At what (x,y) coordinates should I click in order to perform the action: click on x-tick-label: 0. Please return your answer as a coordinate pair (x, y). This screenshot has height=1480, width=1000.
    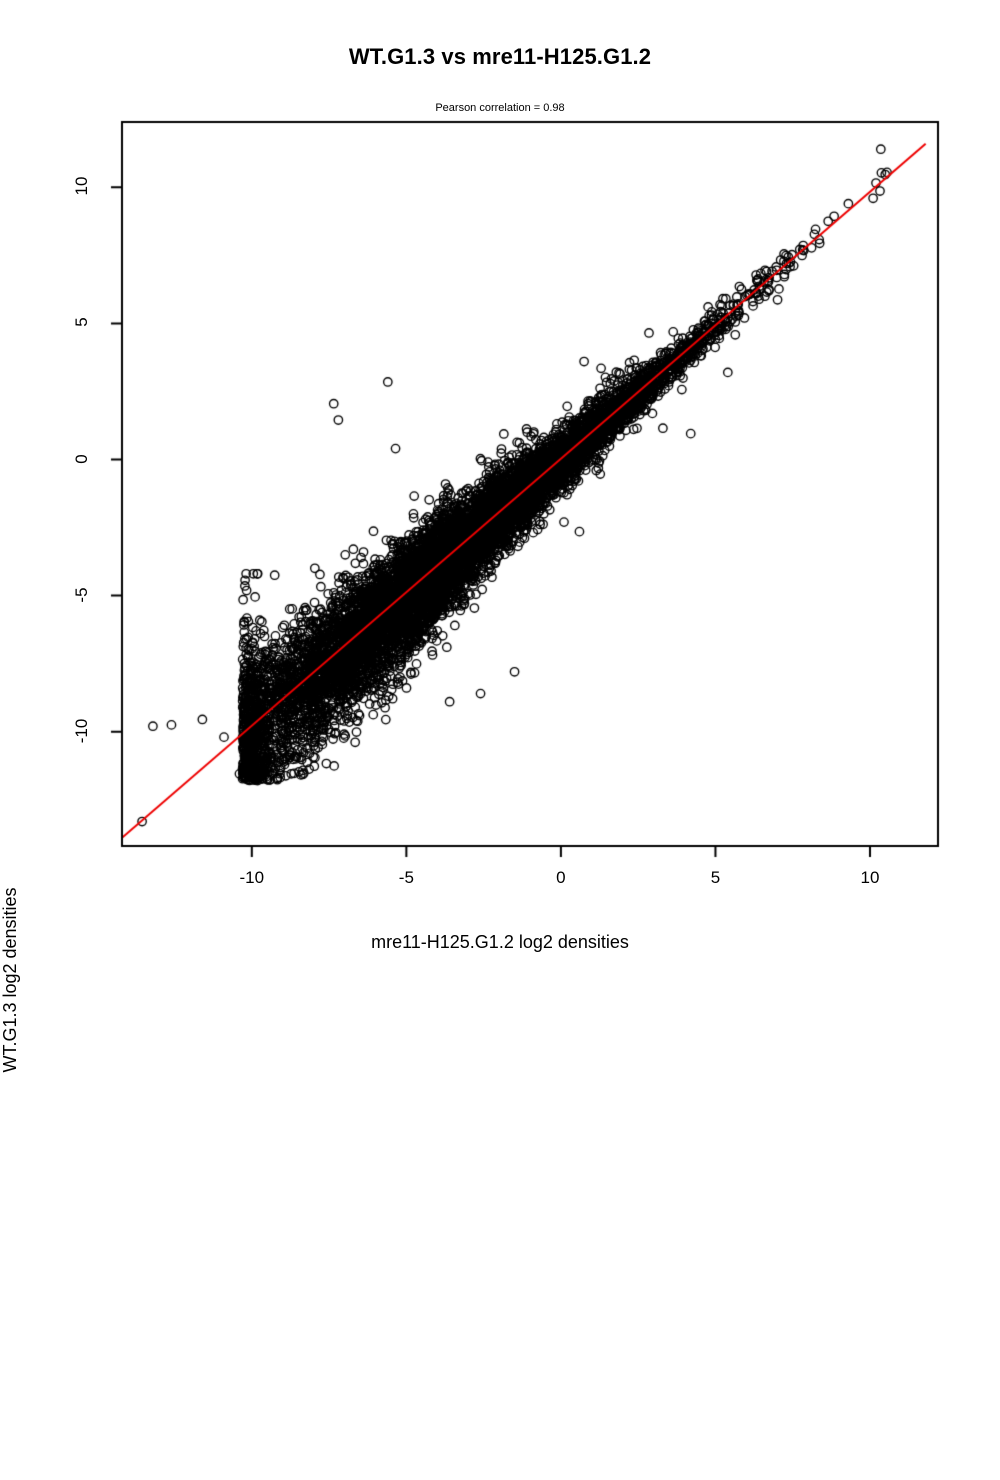
    Looking at the image, I should click on (561, 877).